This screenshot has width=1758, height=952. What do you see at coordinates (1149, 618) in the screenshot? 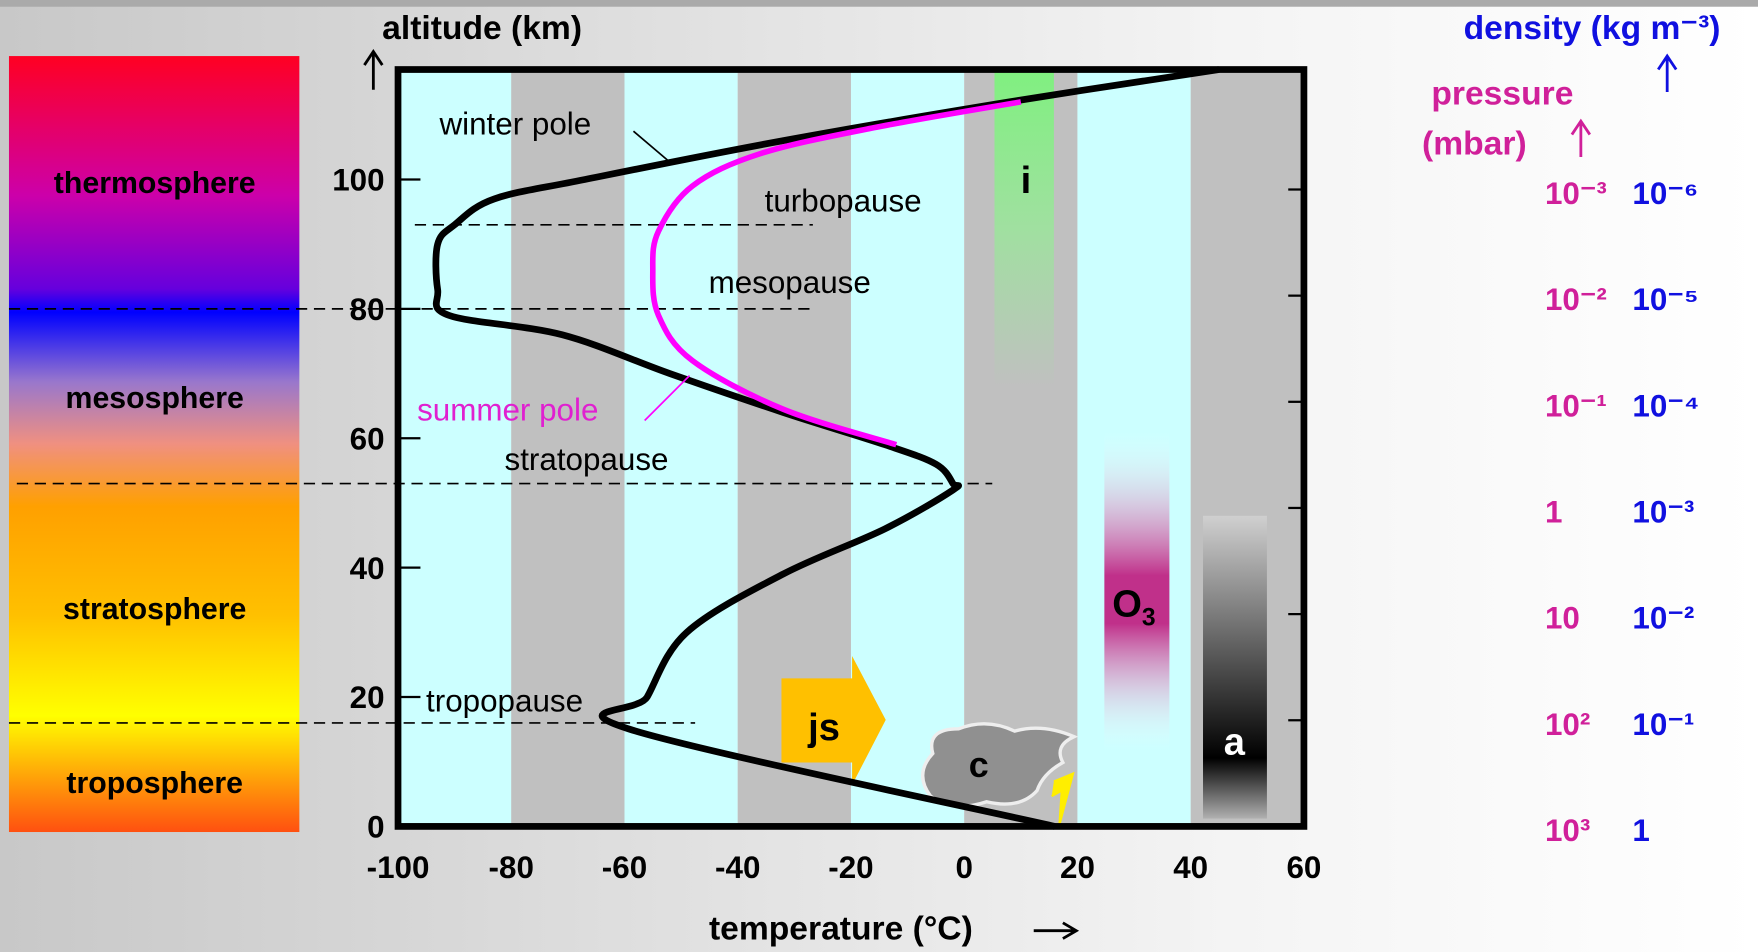
I see `ozone-subscript: 3` at bounding box center [1149, 618].